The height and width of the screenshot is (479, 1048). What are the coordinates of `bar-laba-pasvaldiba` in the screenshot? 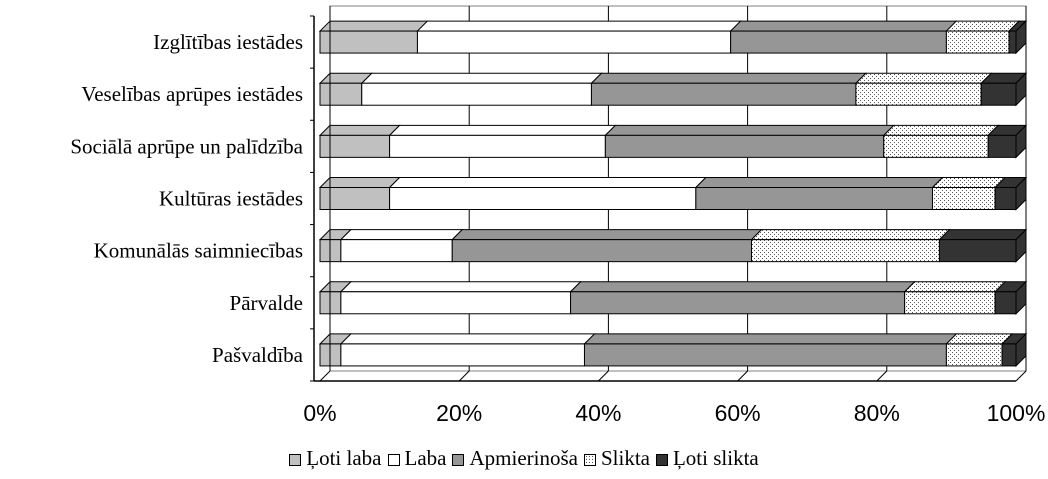 It's located at (467, 350).